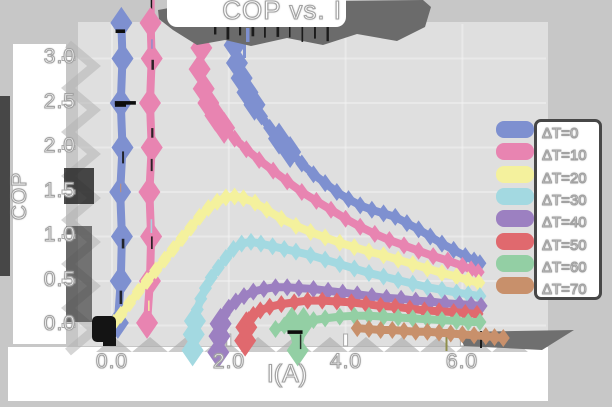 The height and width of the screenshot is (407, 612). I want to click on y-tick-1.0: 1.0, so click(59, 234).